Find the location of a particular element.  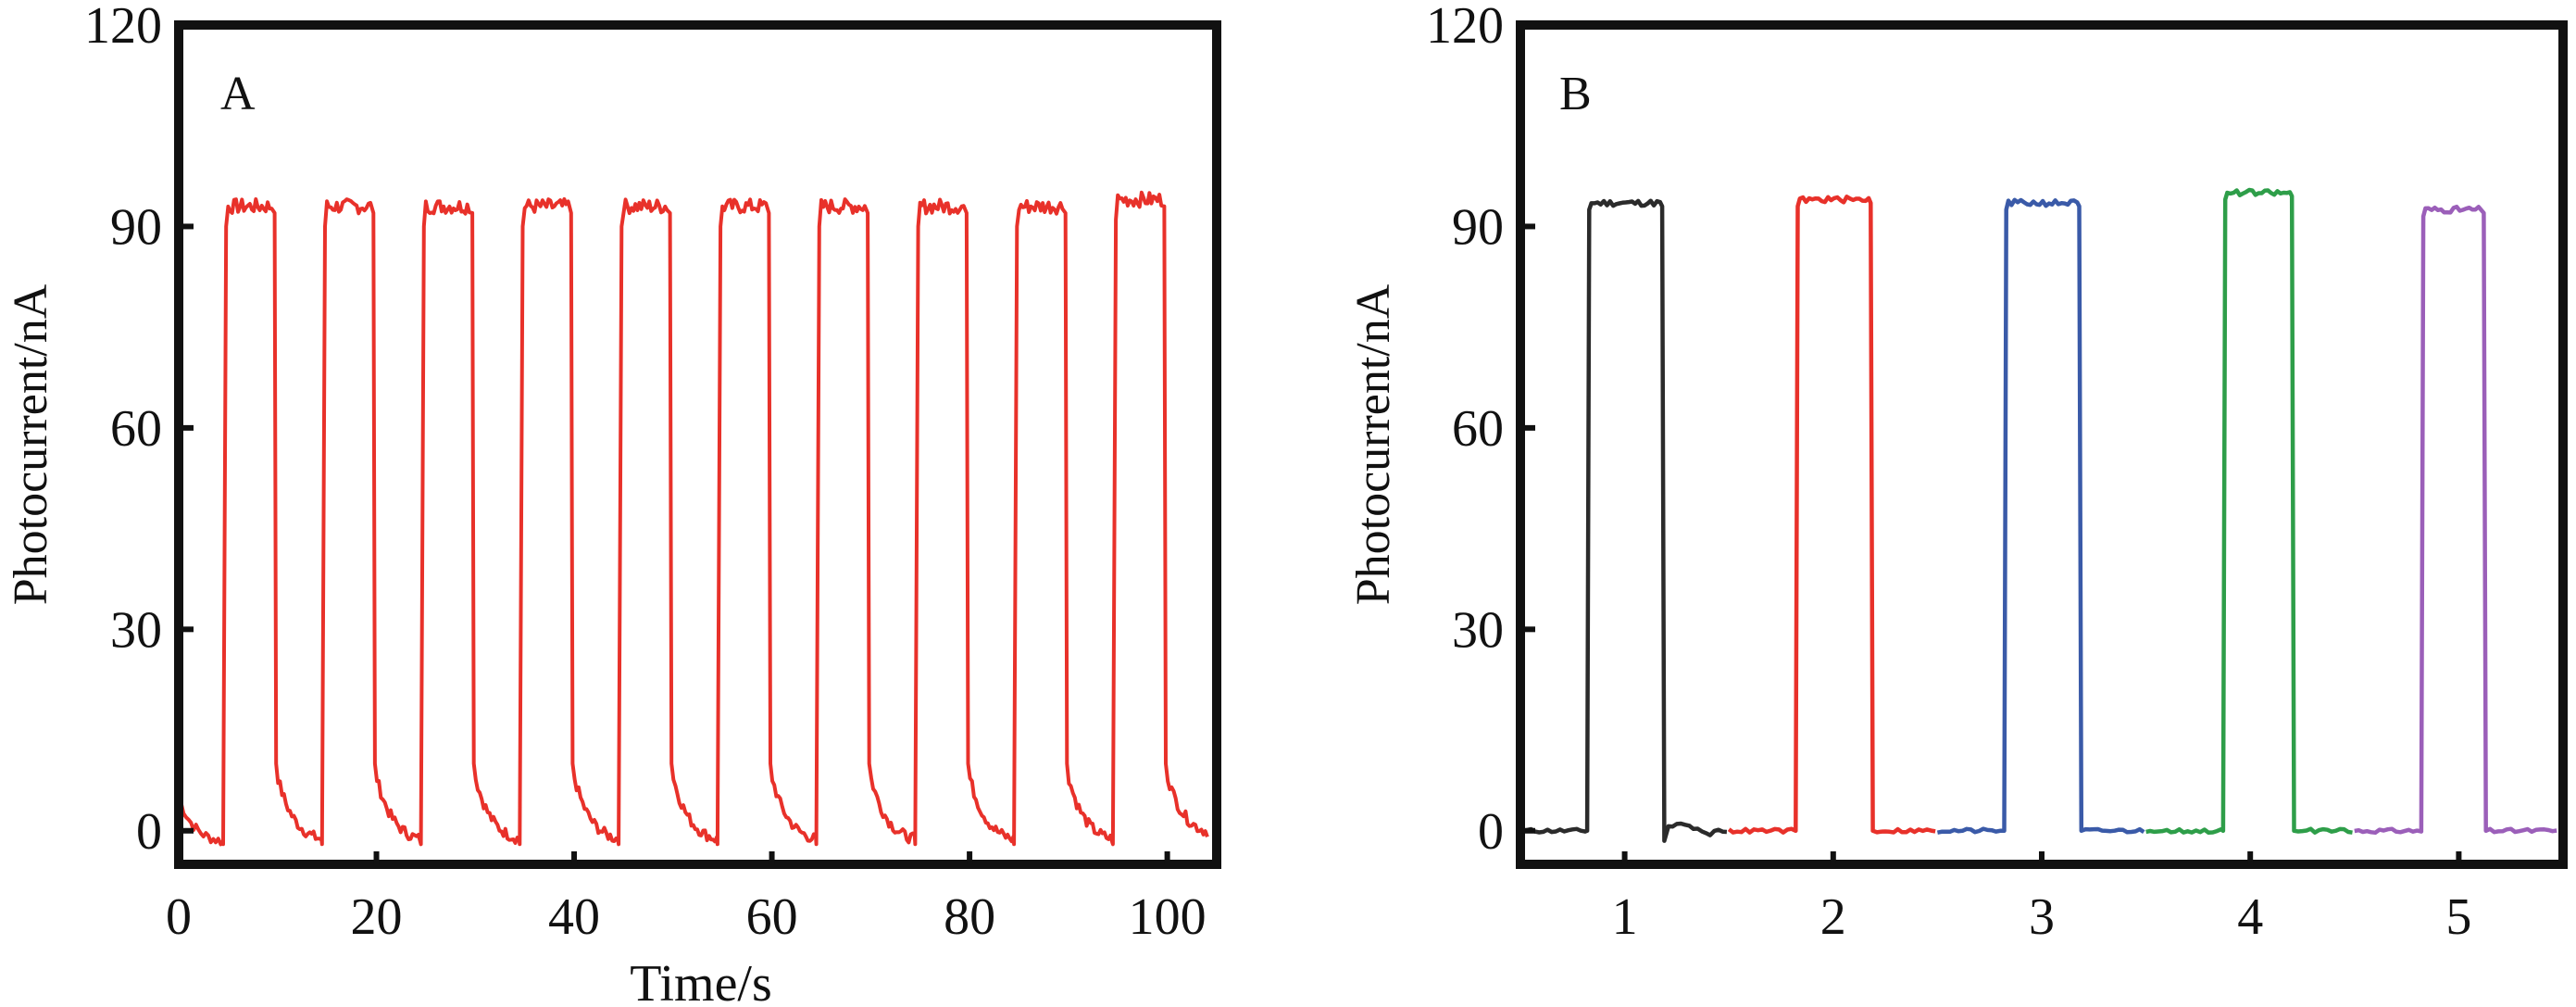

panel-b-x-tick-label: 2 is located at coordinates (1833, 917).